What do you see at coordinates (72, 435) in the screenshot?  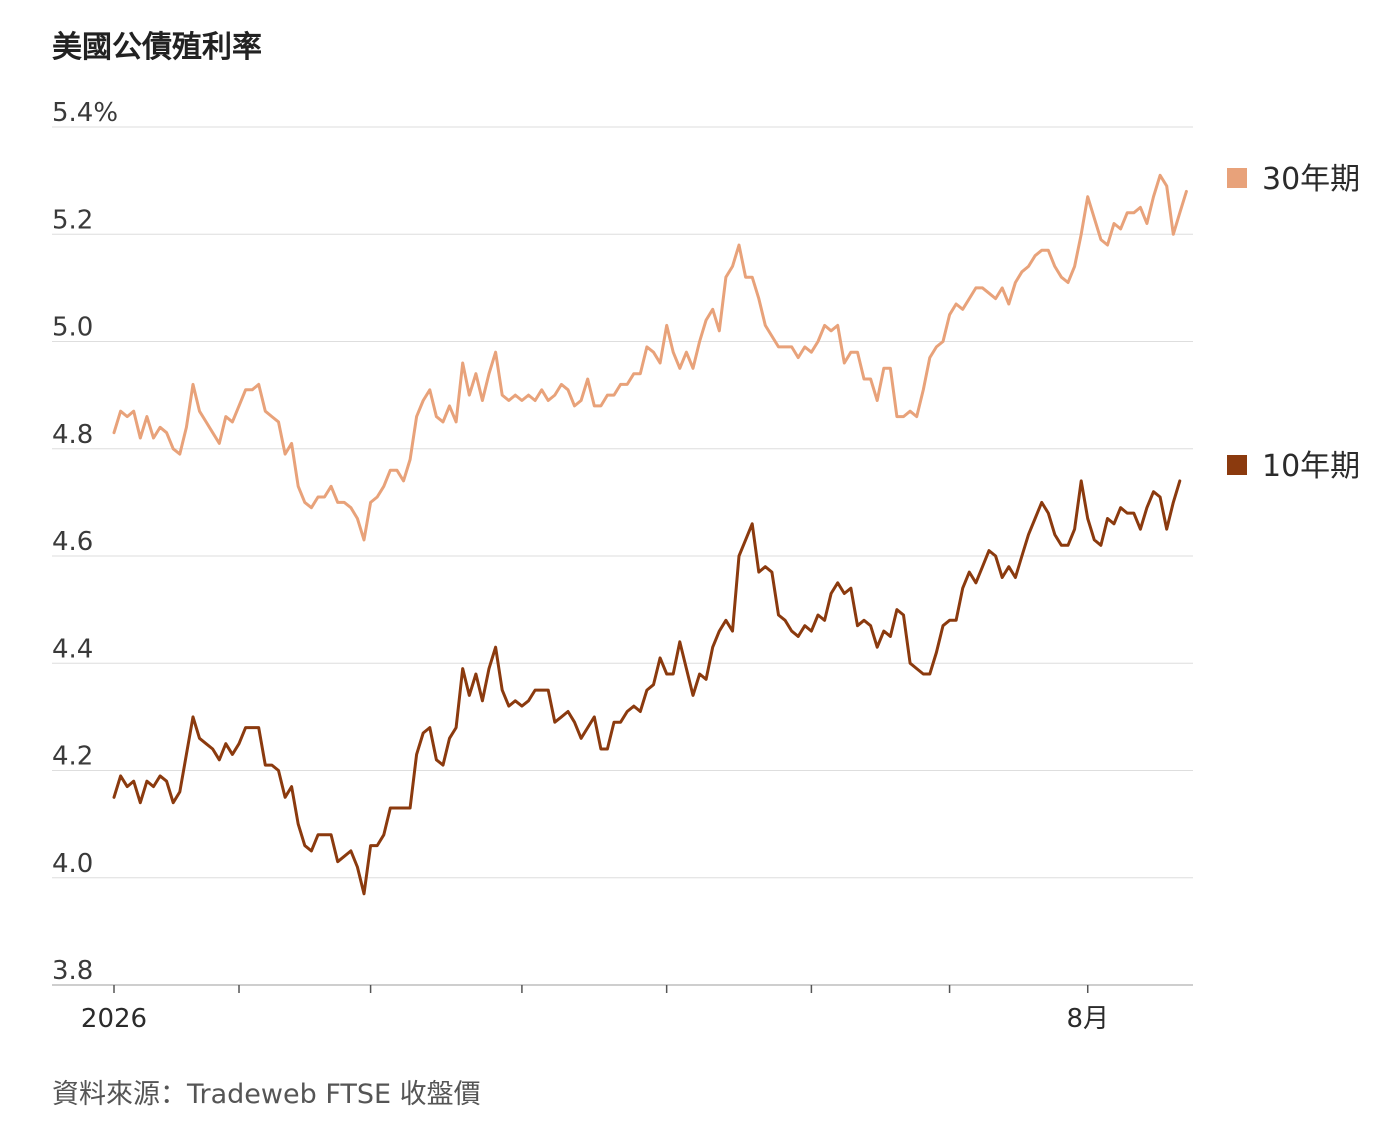 I see `y-tick-label: 4.8` at bounding box center [72, 435].